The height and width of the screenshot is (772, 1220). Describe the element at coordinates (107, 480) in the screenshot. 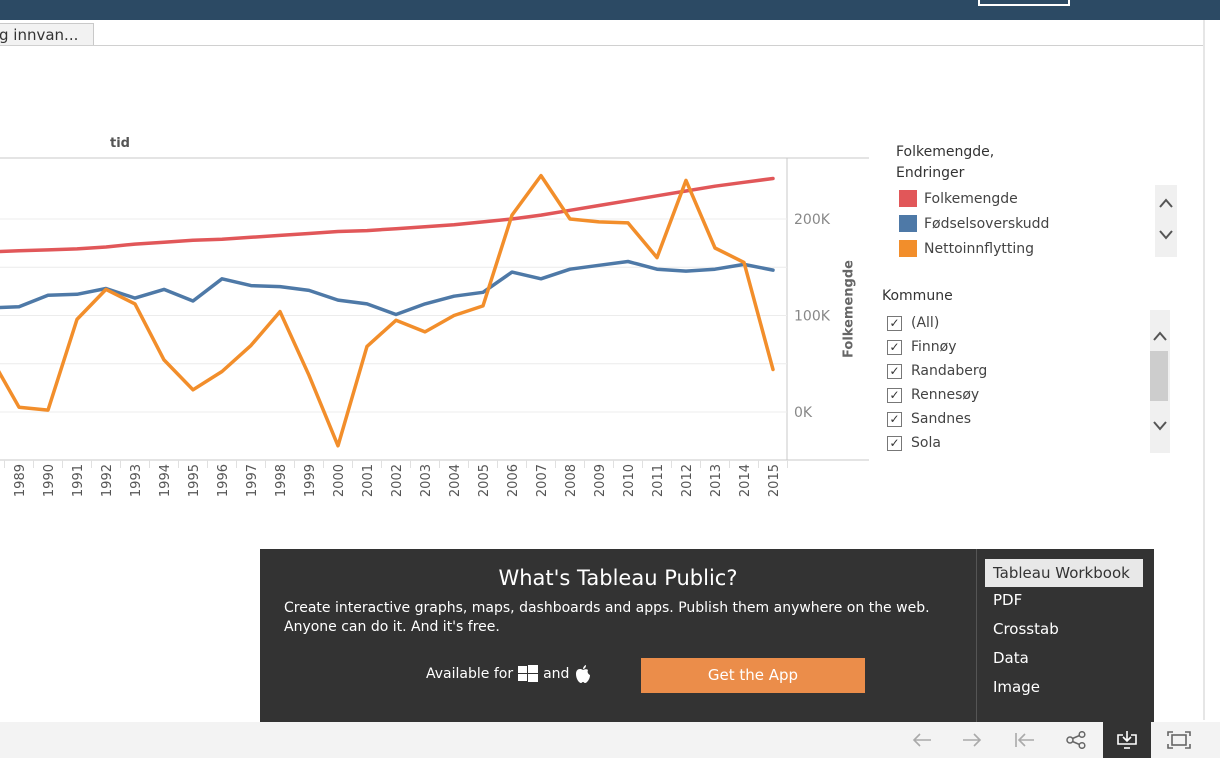

I see `x-tick-label: 1992` at that location.